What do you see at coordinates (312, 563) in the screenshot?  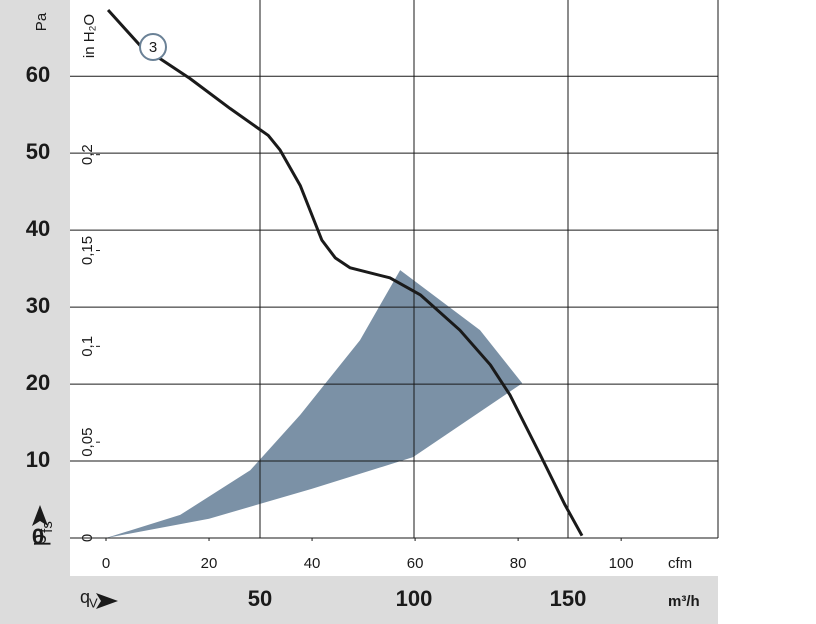 I see `x-tick-label: 40` at bounding box center [312, 563].